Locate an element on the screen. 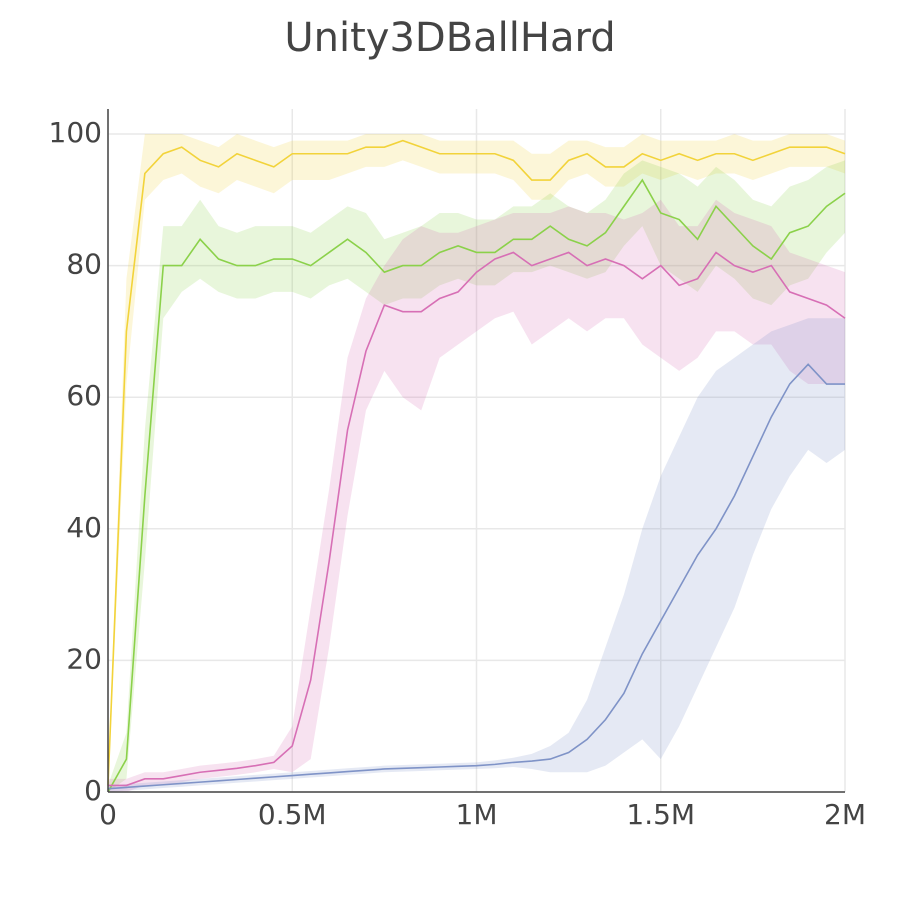  y-tick-label: 20 is located at coordinates (84, 658).